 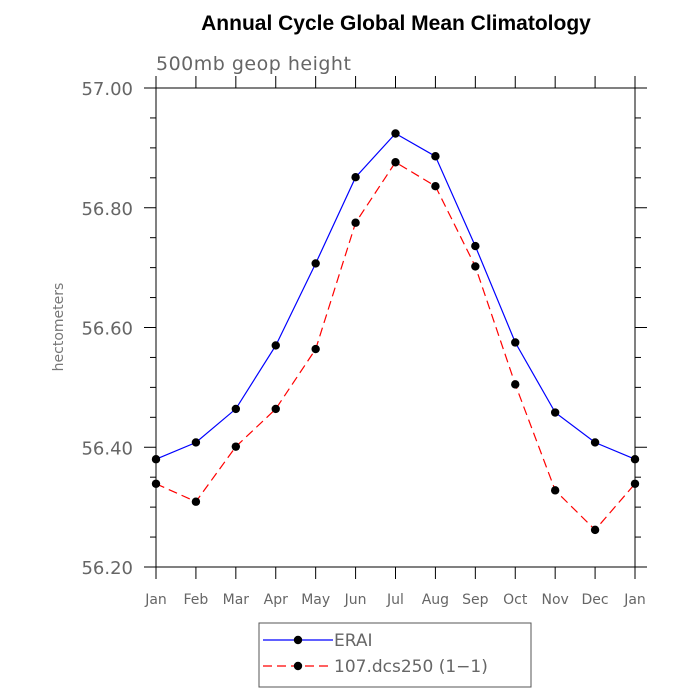 I want to click on x-tick-label: Jun, so click(x=355, y=600).